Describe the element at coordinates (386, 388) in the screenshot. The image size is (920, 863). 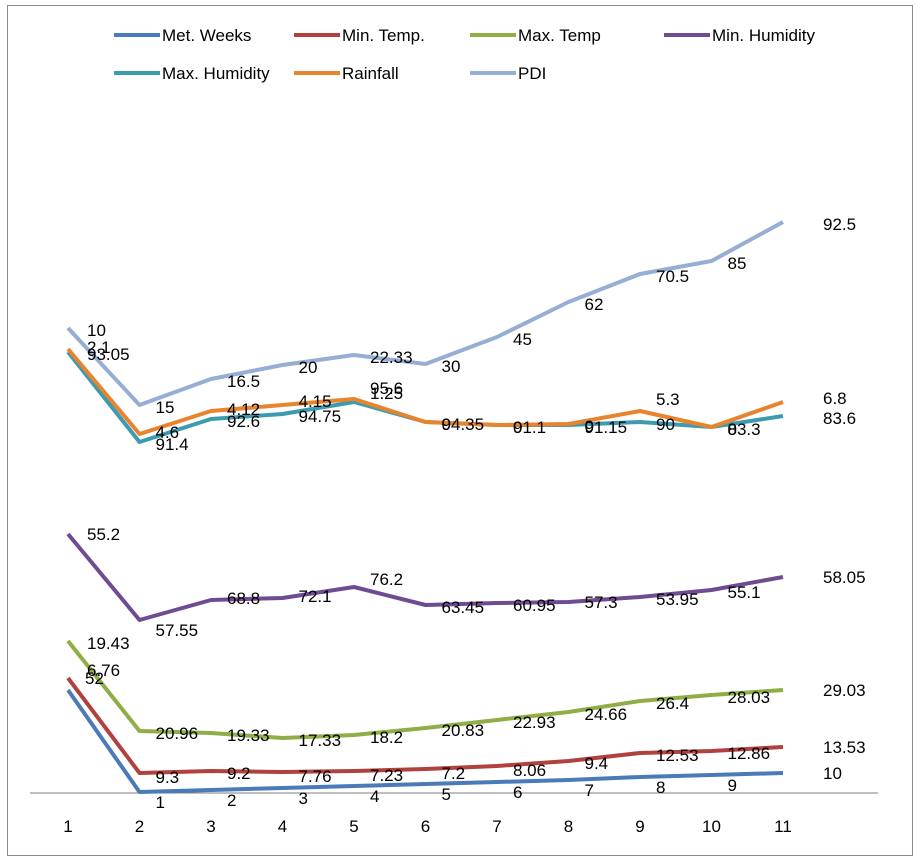
I see `data-label: 95.6` at that location.